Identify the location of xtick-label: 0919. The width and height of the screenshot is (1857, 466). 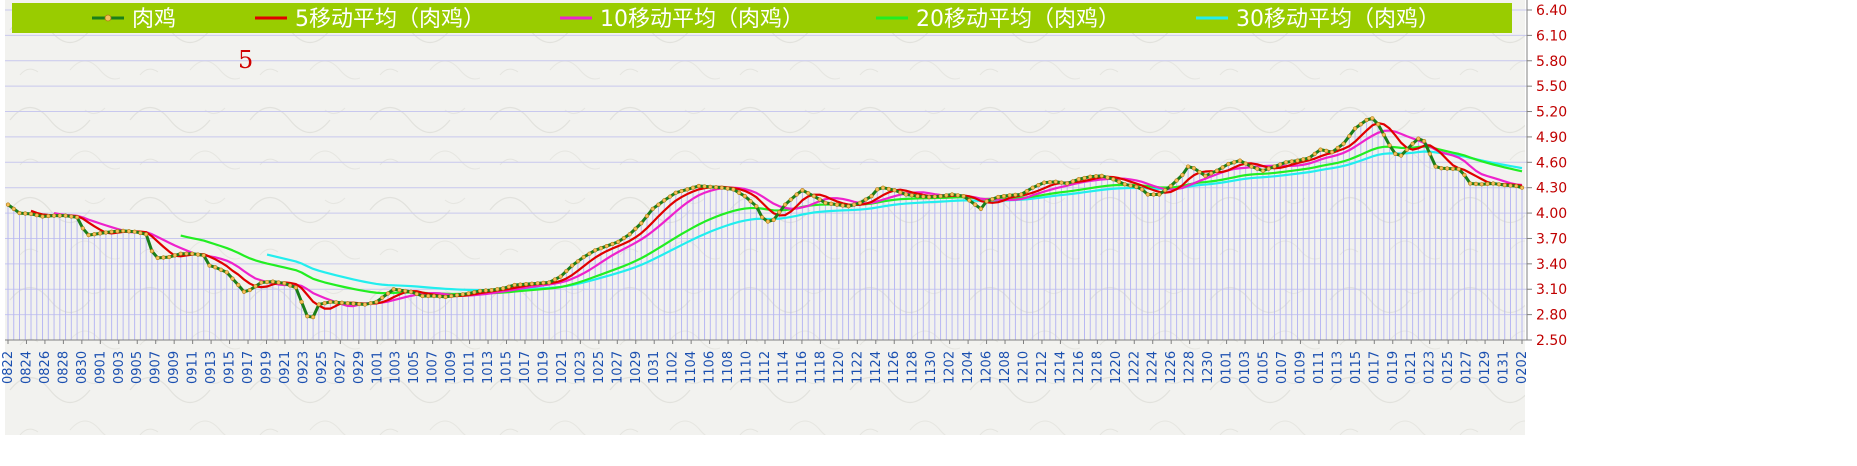
(266, 367).